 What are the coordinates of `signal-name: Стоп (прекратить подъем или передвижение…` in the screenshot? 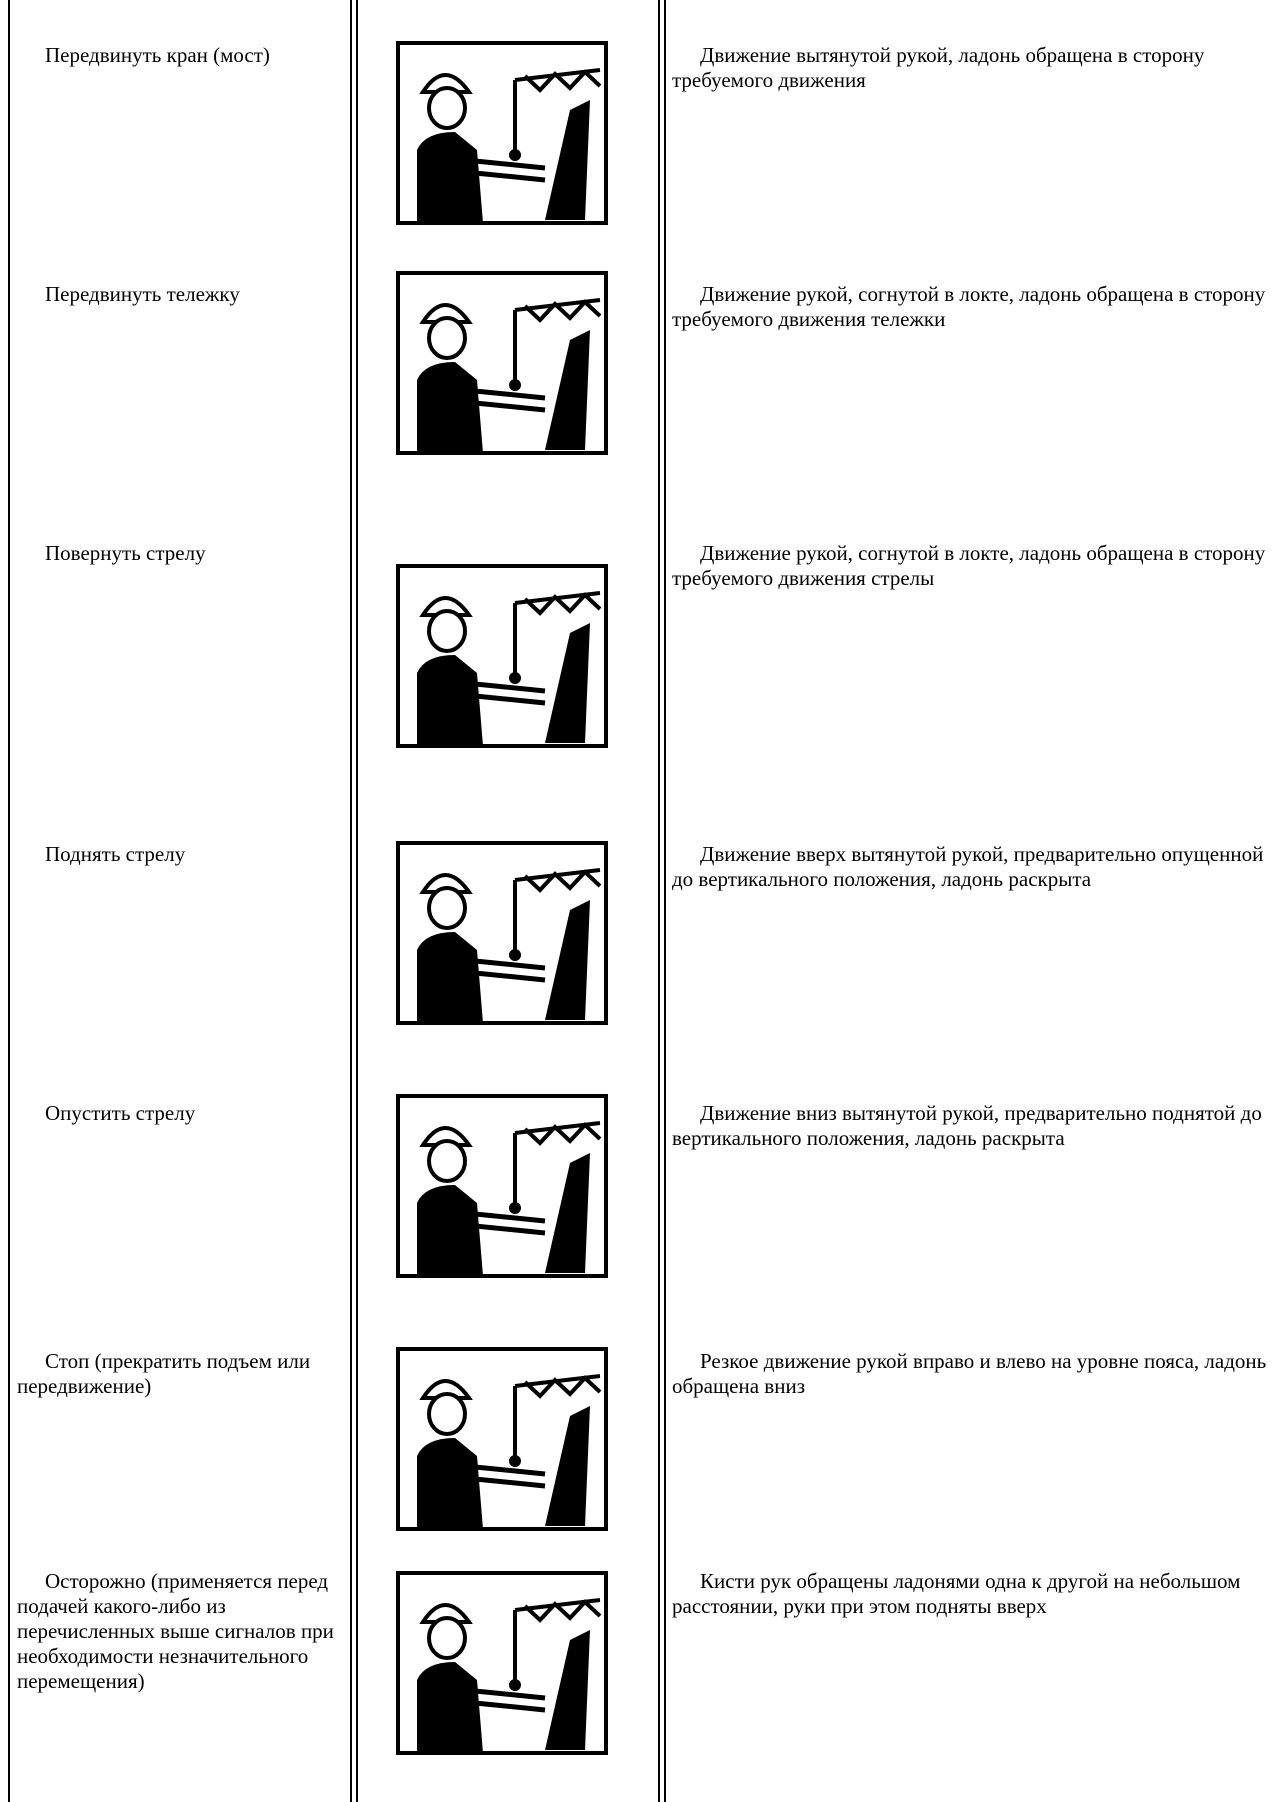 It's located at (164, 1373).